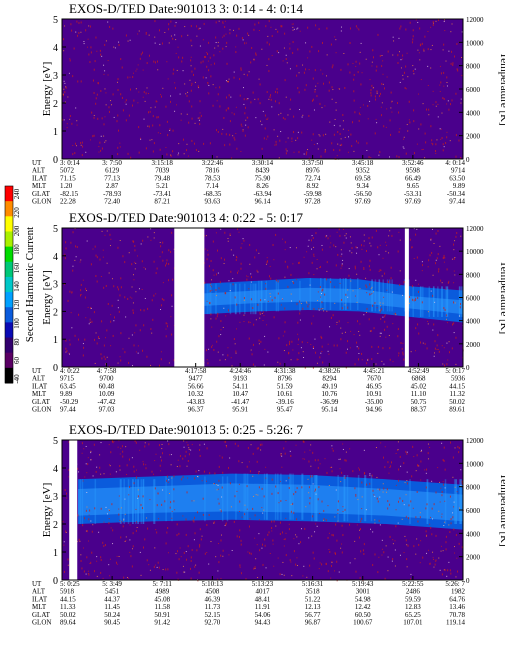  What do you see at coordinates (67, 379) in the screenshot?
I see `table-cell: 9715` at bounding box center [67, 379].